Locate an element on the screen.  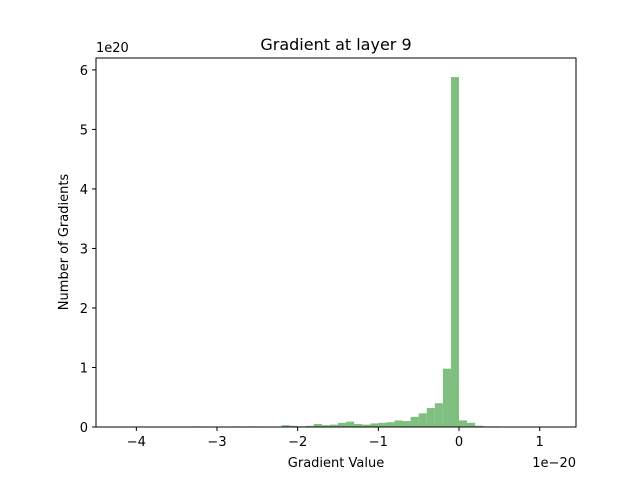
x-tick-label: 0 is located at coordinates (459, 442).